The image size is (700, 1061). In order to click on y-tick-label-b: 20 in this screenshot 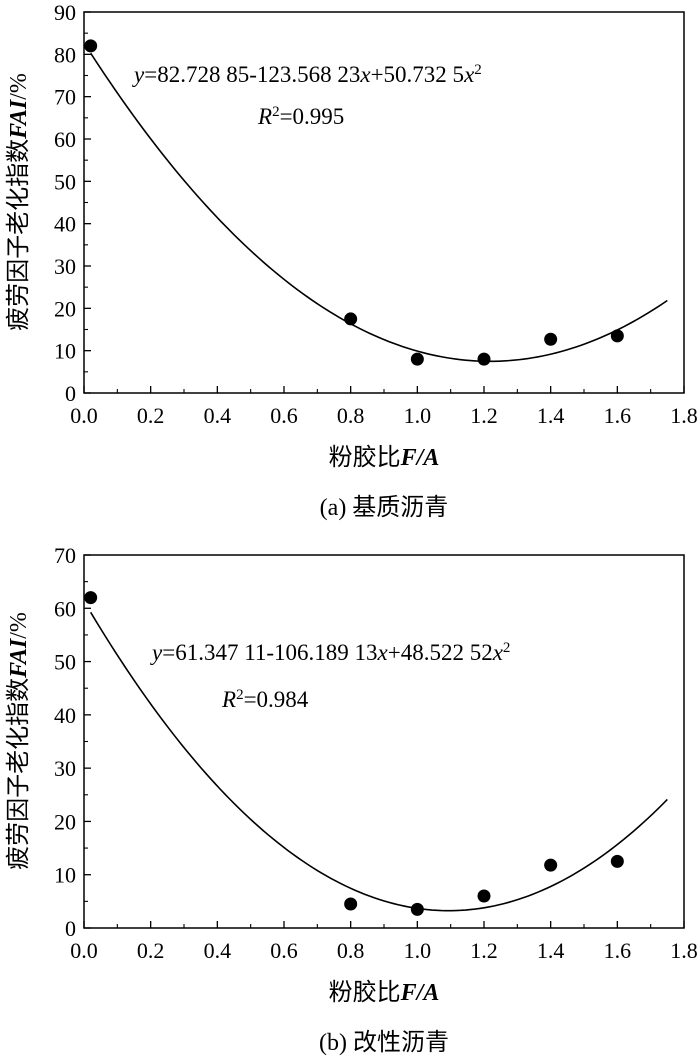, I will do `click(65, 821)`.